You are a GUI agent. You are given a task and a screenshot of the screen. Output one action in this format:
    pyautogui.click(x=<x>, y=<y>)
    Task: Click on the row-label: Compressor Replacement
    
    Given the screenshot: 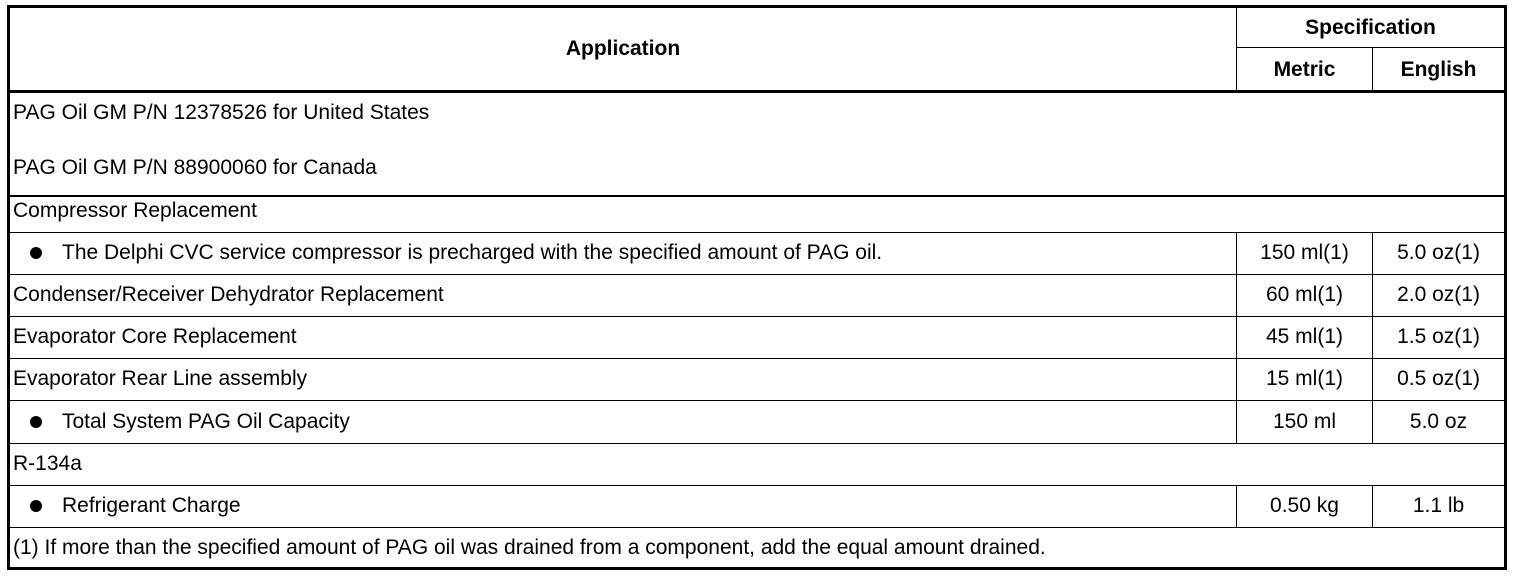 What is the action you would take?
    pyautogui.click(x=135, y=210)
    